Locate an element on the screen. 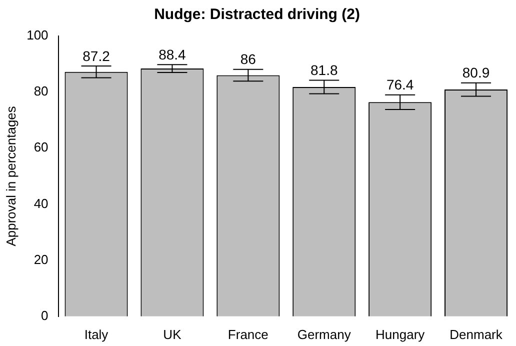 The image size is (516, 346). chart-title: Nudge: Distracted driving (2) is located at coordinates (257, 15).